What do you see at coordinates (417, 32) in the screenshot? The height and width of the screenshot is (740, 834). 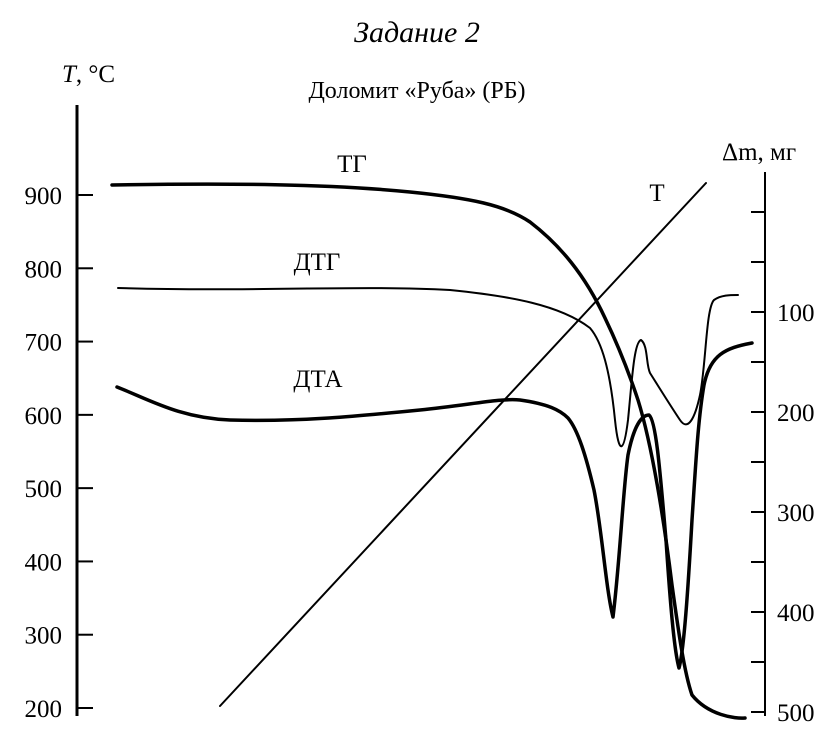 I see `chart-title: Задание 2` at bounding box center [417, 32].